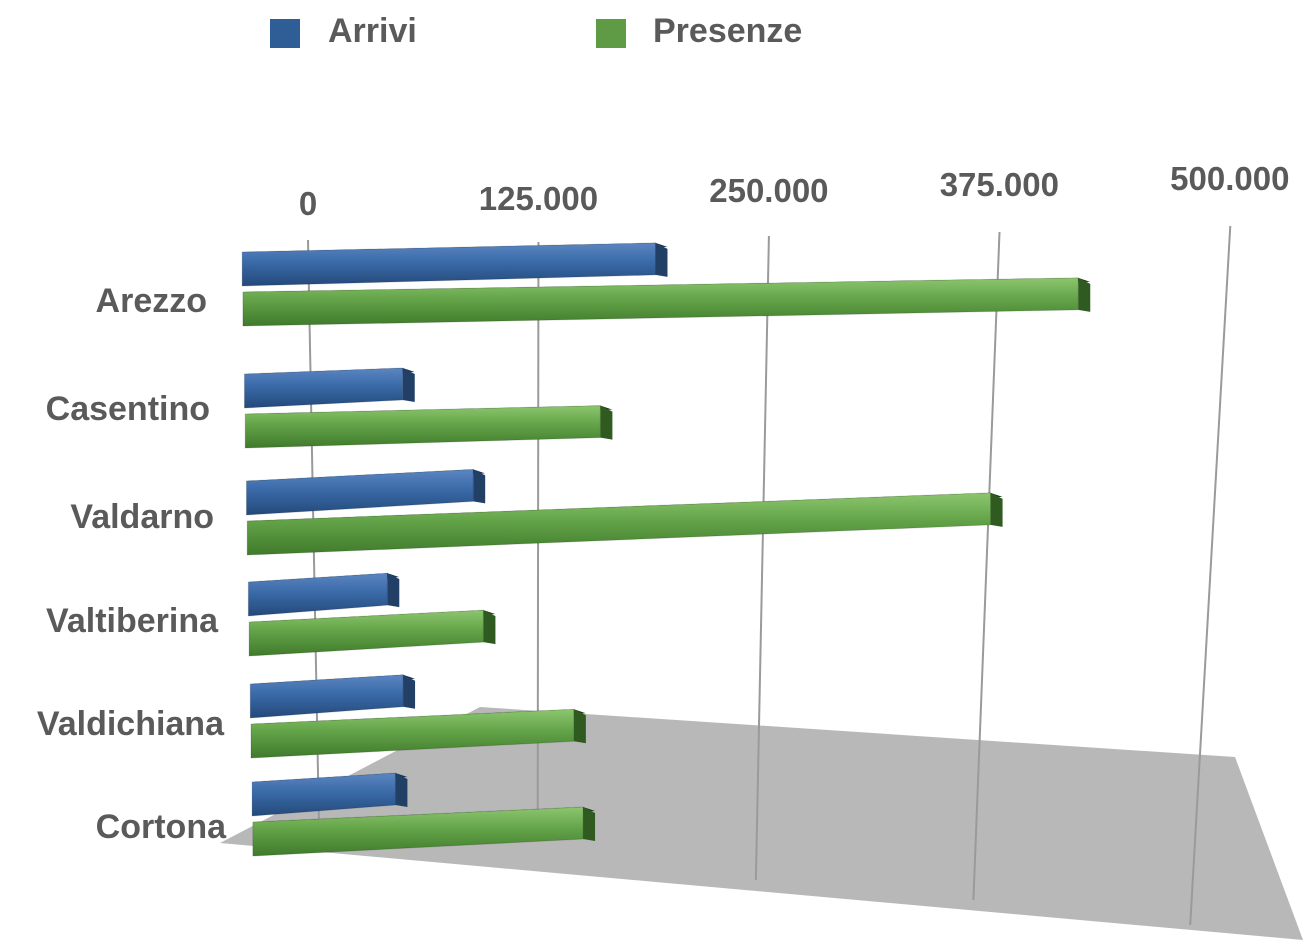 The height and width of the screenshot is (945, 1303). What do you see at coordinates (151, 301) in the screenshot?
I see `category-label-arezzo: Arezzo` at bounding box center [151, 301].